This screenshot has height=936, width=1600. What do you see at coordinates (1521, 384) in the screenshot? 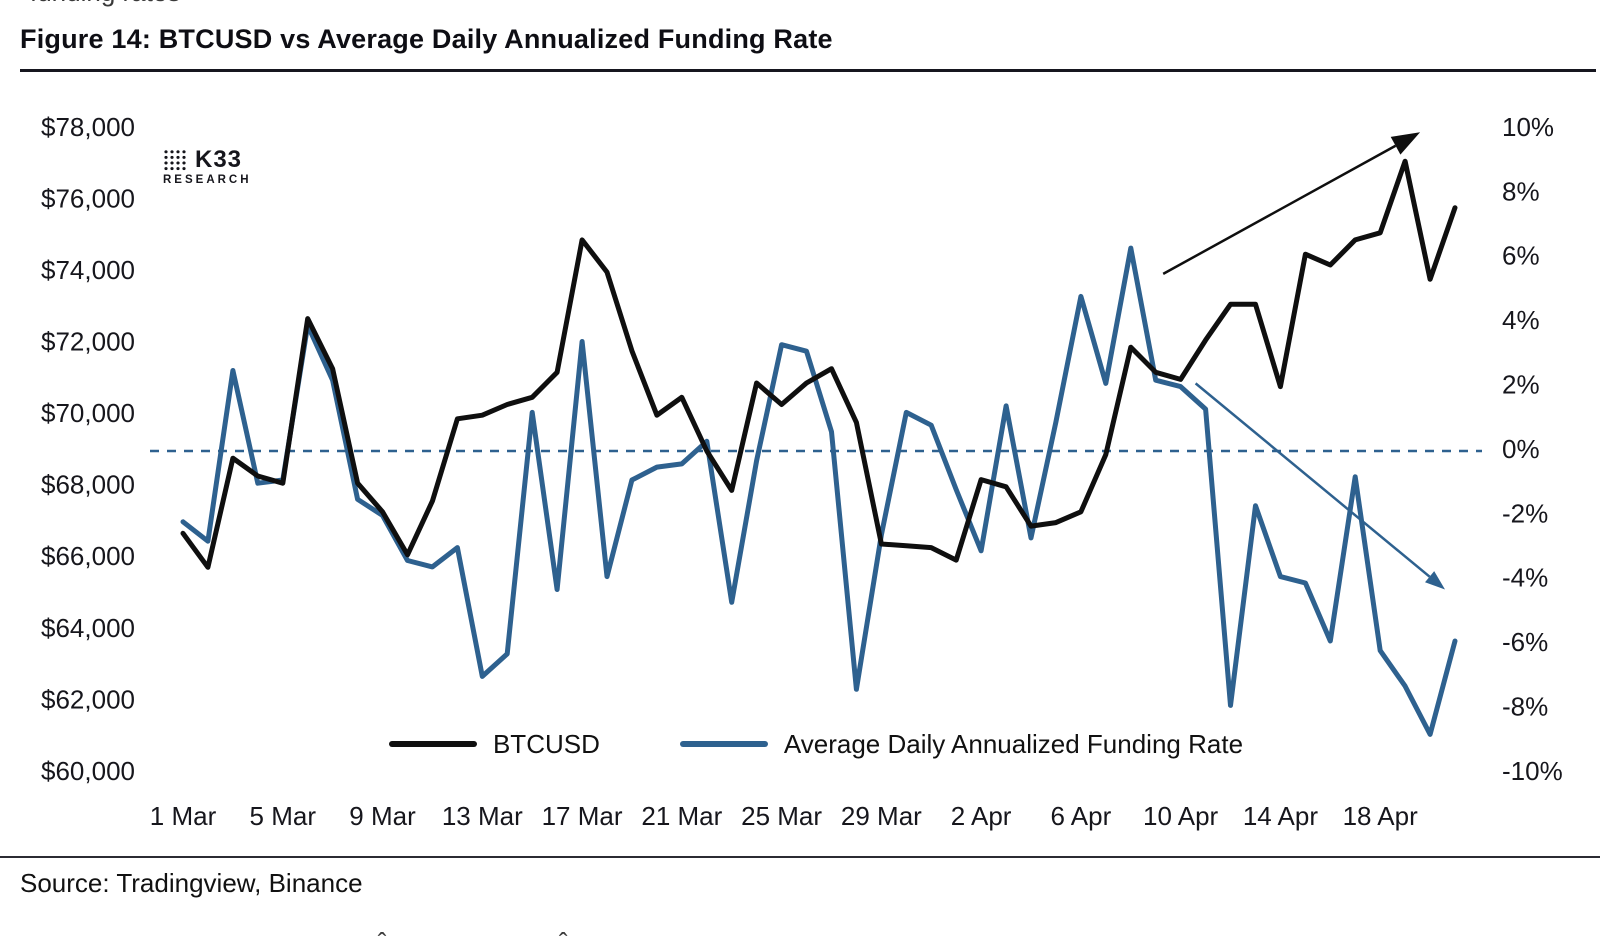
I see `right-axis-tick-2: 2%` at bounding box center [1521, 384].